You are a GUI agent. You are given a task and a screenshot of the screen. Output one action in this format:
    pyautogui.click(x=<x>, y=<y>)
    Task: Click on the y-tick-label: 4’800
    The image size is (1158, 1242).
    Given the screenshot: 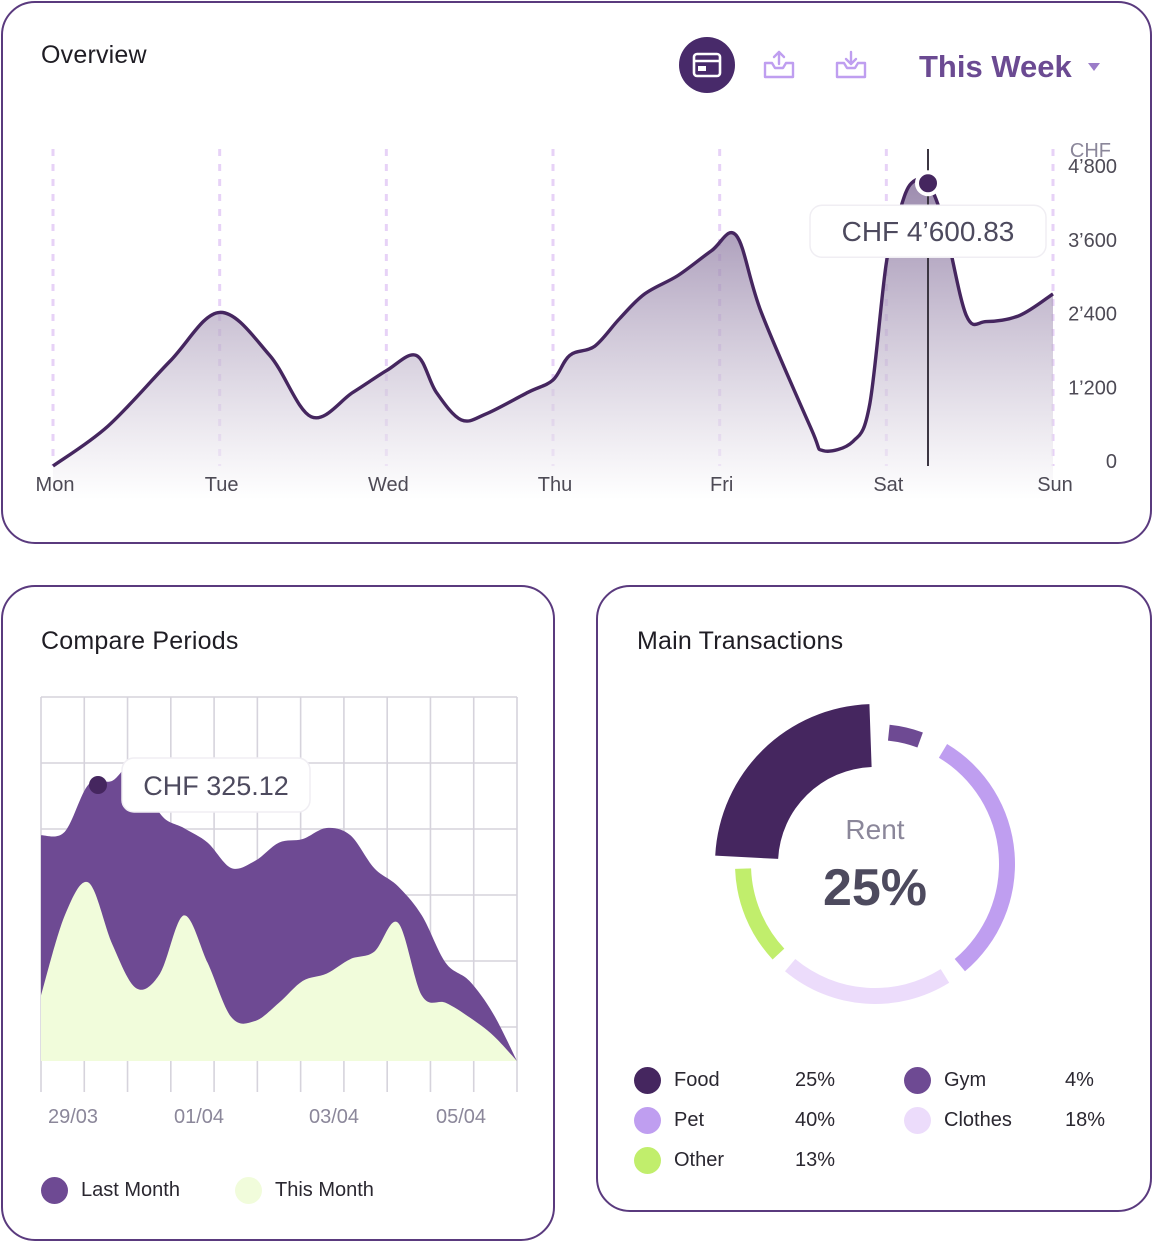 What is the action you would take?
    pyautogui.click(x=1092, y=167)
    